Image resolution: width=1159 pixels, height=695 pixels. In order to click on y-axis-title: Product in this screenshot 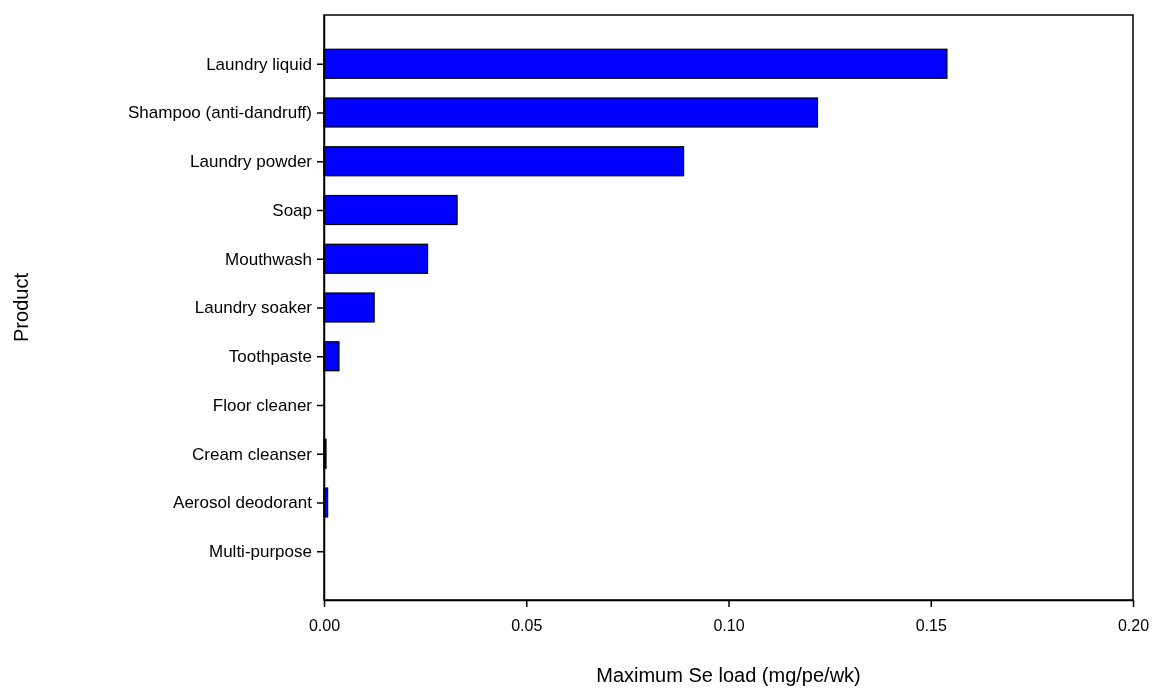, I will do `click(21, 307)`.